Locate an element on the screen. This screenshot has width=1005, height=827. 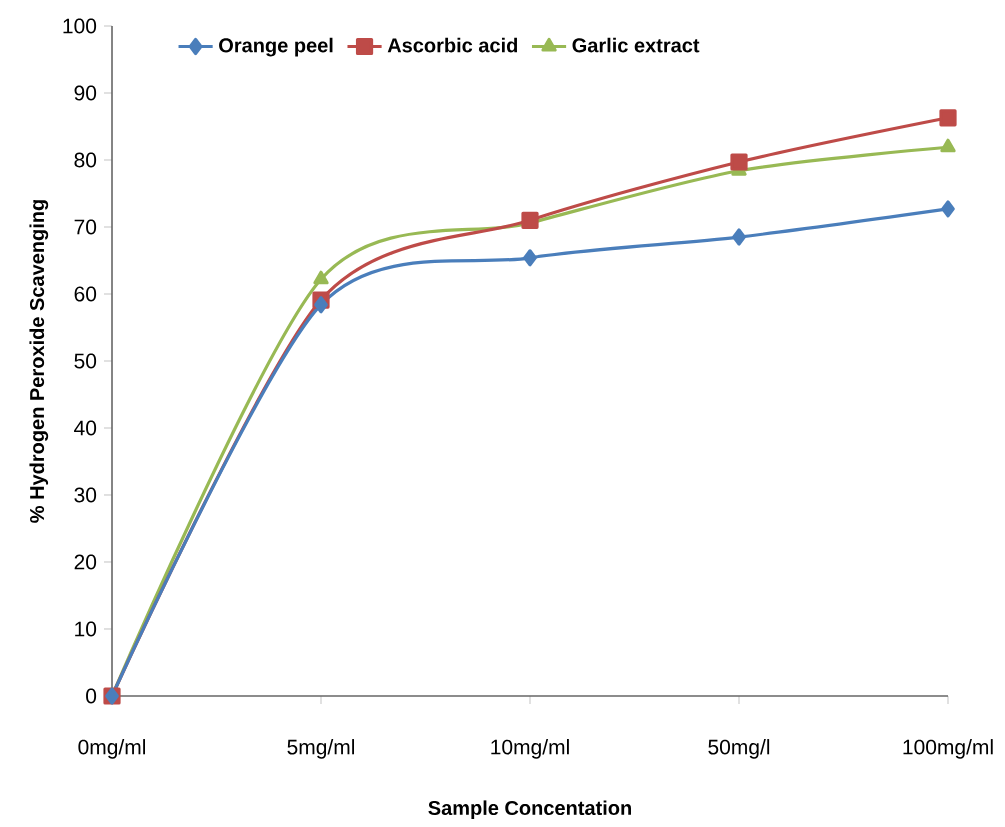
legend-label: Garlic extract is located at coordinates (636, 45).